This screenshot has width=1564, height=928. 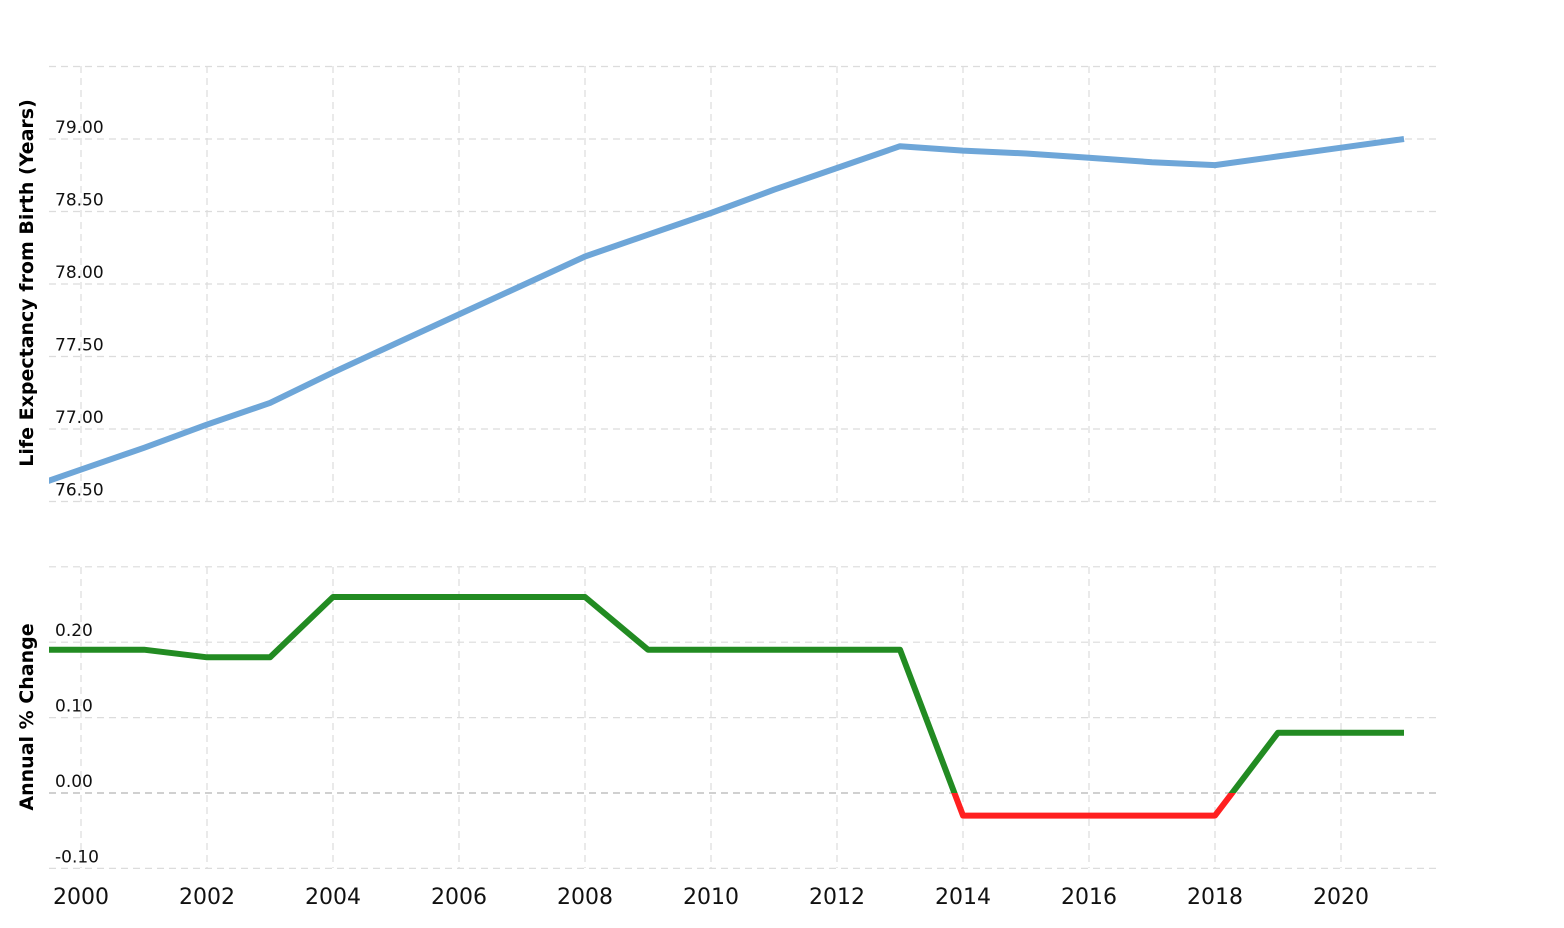 I want to click on x-tick-label: 2020, so click(x=1341, y=897).